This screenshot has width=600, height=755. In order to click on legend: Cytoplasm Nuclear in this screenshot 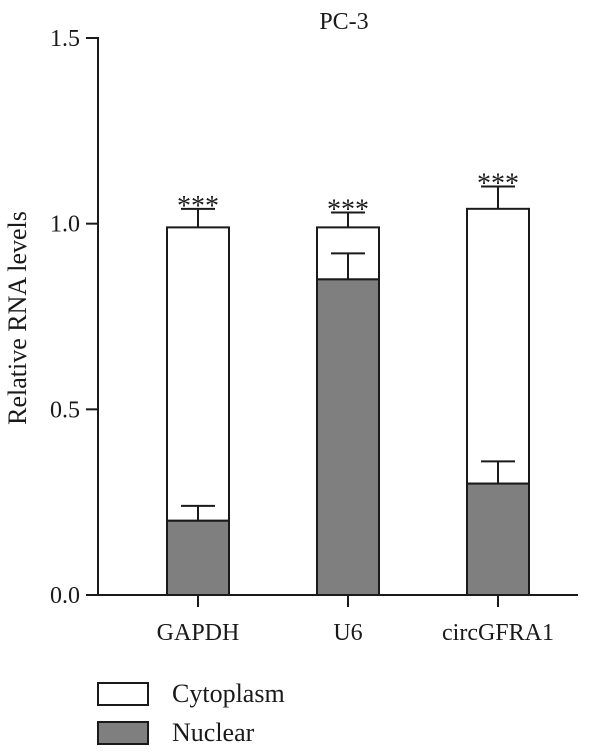, I will do `click(191, 713)`.